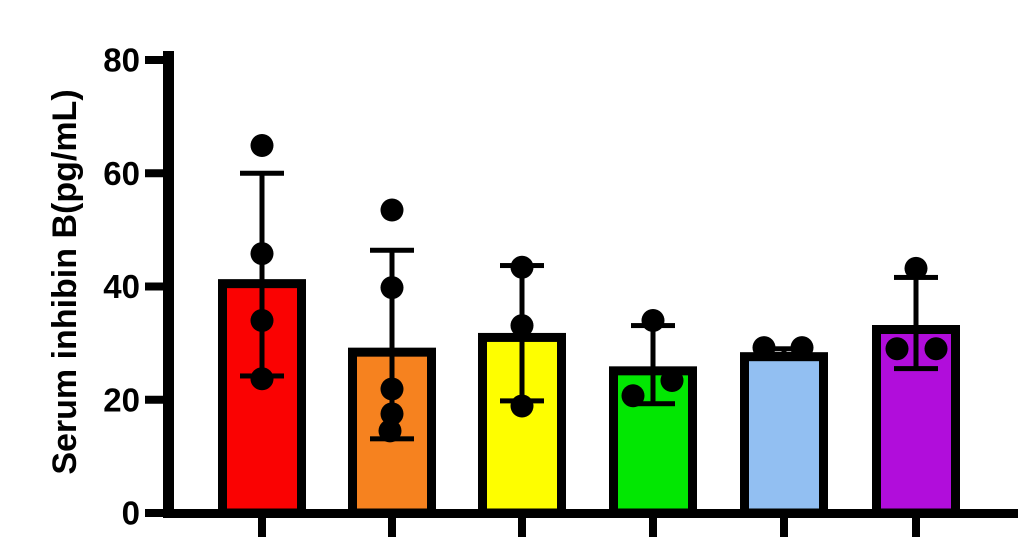 This screenshot has width=1027, height=543. Describe the element at coordinates (121, 60) in the screenshot. I see `y-axis-tick-label: 80` at that location.